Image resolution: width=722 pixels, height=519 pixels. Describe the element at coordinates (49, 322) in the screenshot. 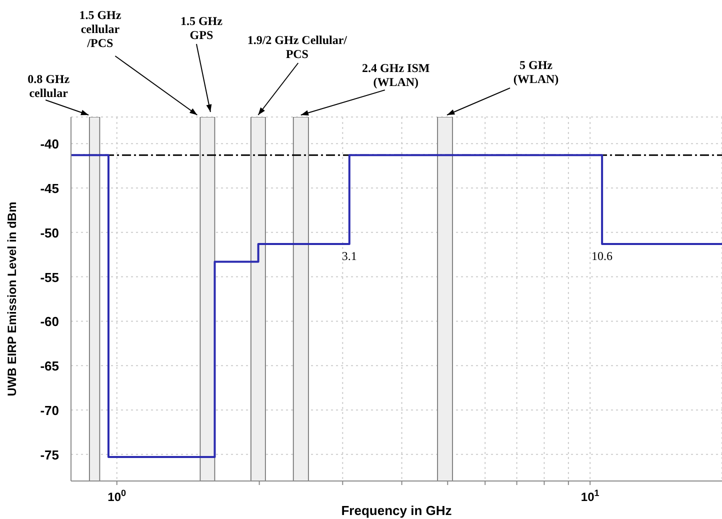

I see `y-tick-label: -60` at that location.